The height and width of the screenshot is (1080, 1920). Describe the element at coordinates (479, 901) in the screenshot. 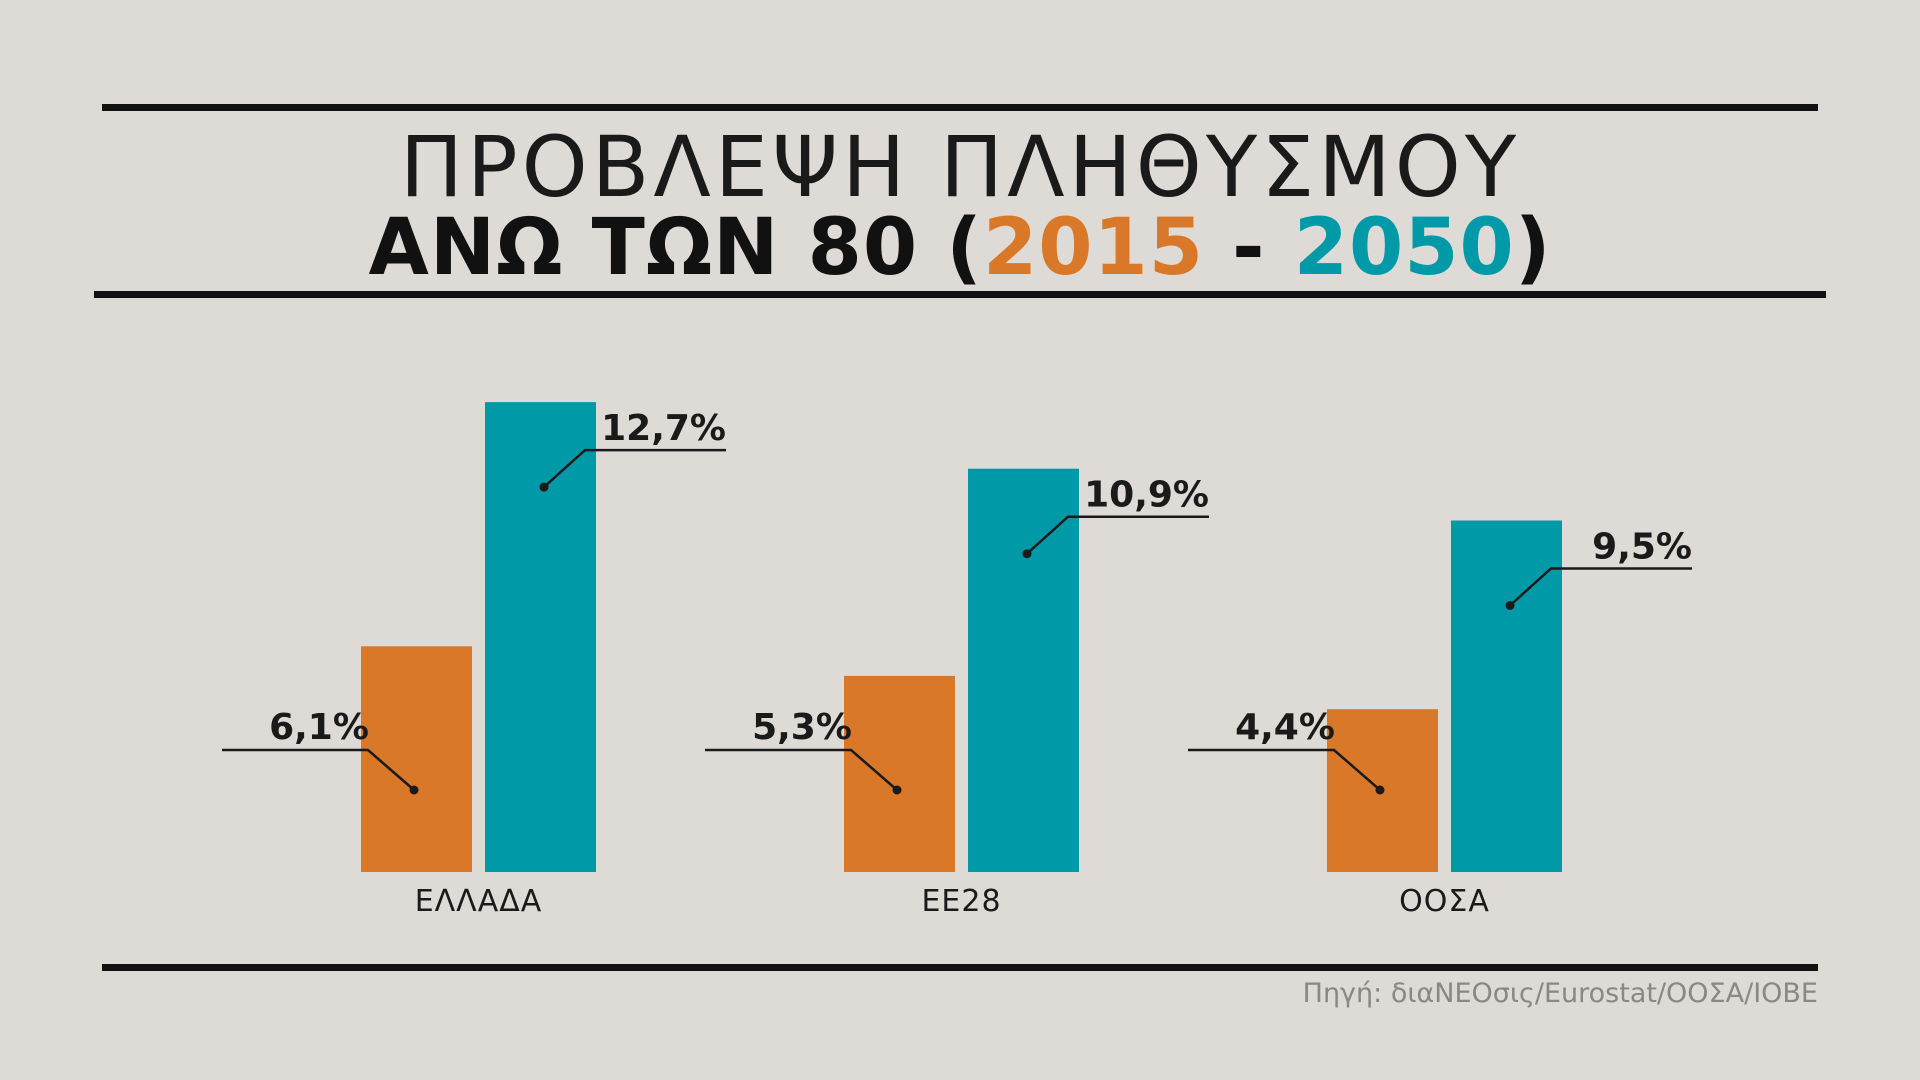

I see `category-label-0: ΕΛΛΑΔΑ` at that location.